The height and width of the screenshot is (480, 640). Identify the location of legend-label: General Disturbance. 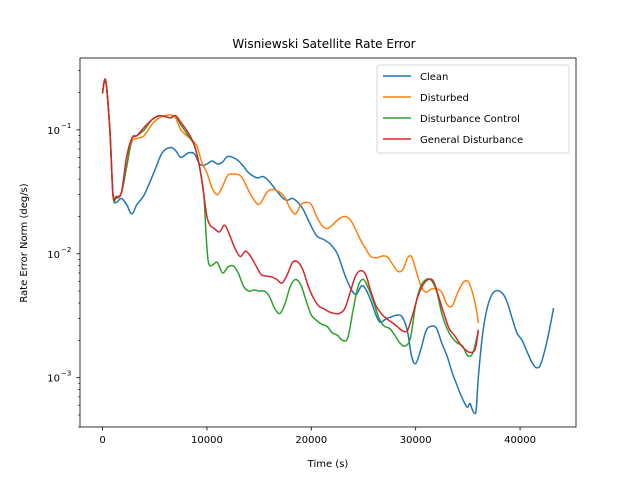
(471, 140).